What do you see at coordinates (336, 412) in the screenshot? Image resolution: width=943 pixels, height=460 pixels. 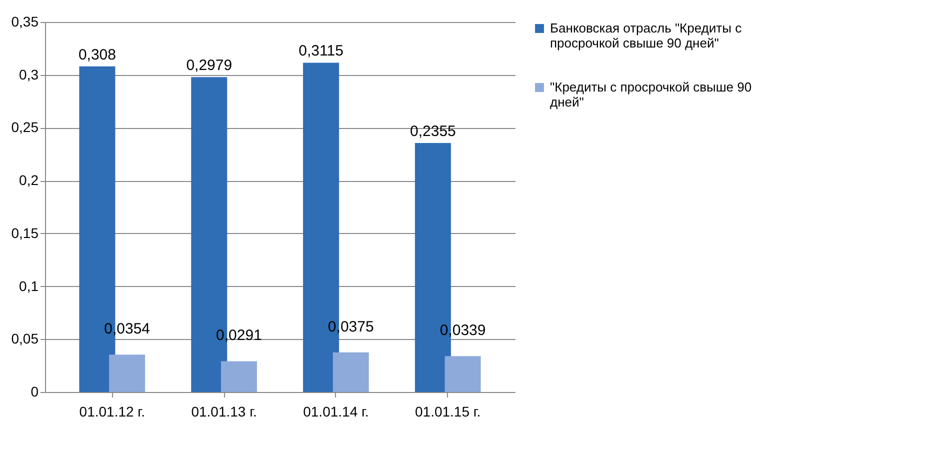 I see `x-tick-label: 01.01.14 г.` at bounding box center [336, 412].